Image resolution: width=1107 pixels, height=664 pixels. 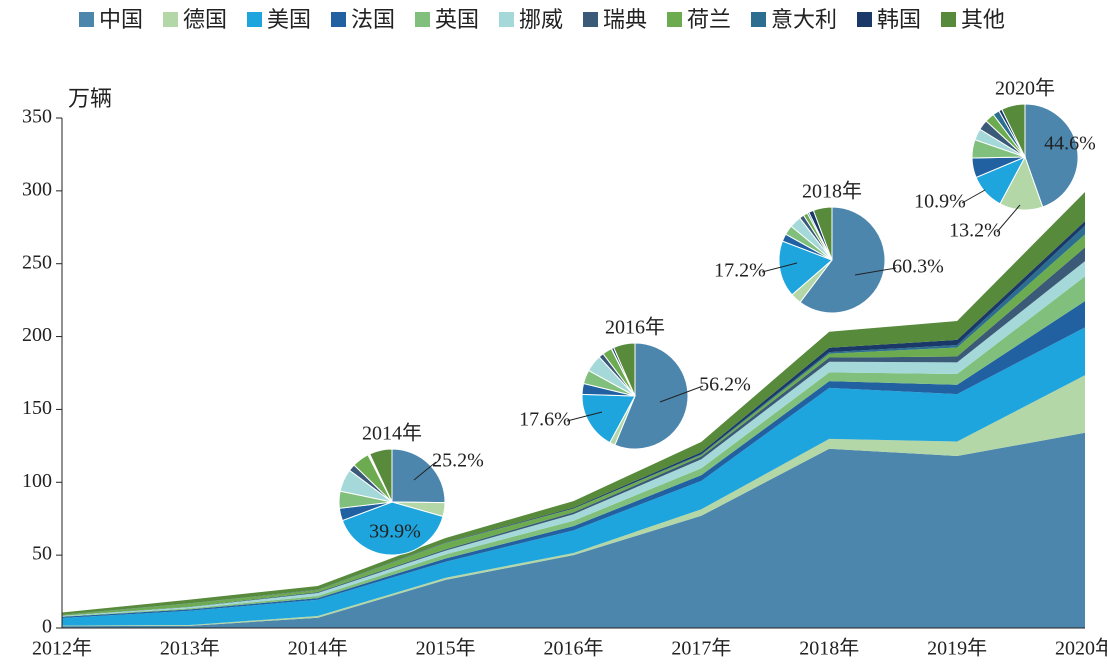 I want to click on legend-label: 荷兰, so click(x=709, y=20).